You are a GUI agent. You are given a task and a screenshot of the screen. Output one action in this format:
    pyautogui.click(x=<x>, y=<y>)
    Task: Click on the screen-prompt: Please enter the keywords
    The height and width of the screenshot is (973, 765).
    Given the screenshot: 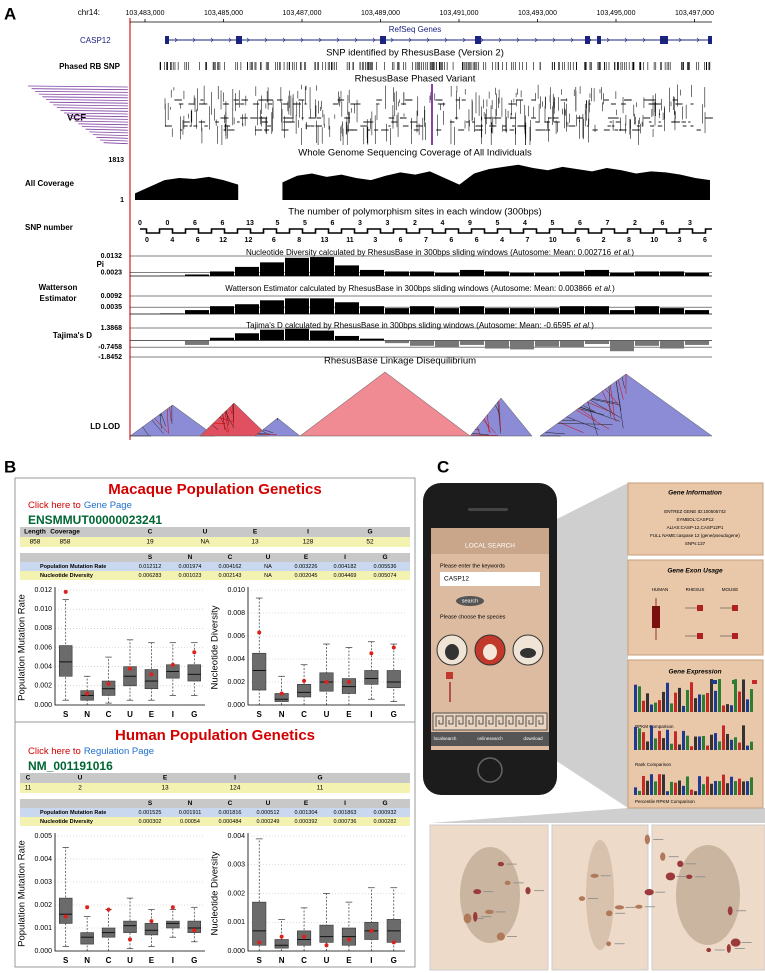 What is the action you would take?
    pyautogui.click(x=472, y=566)
    